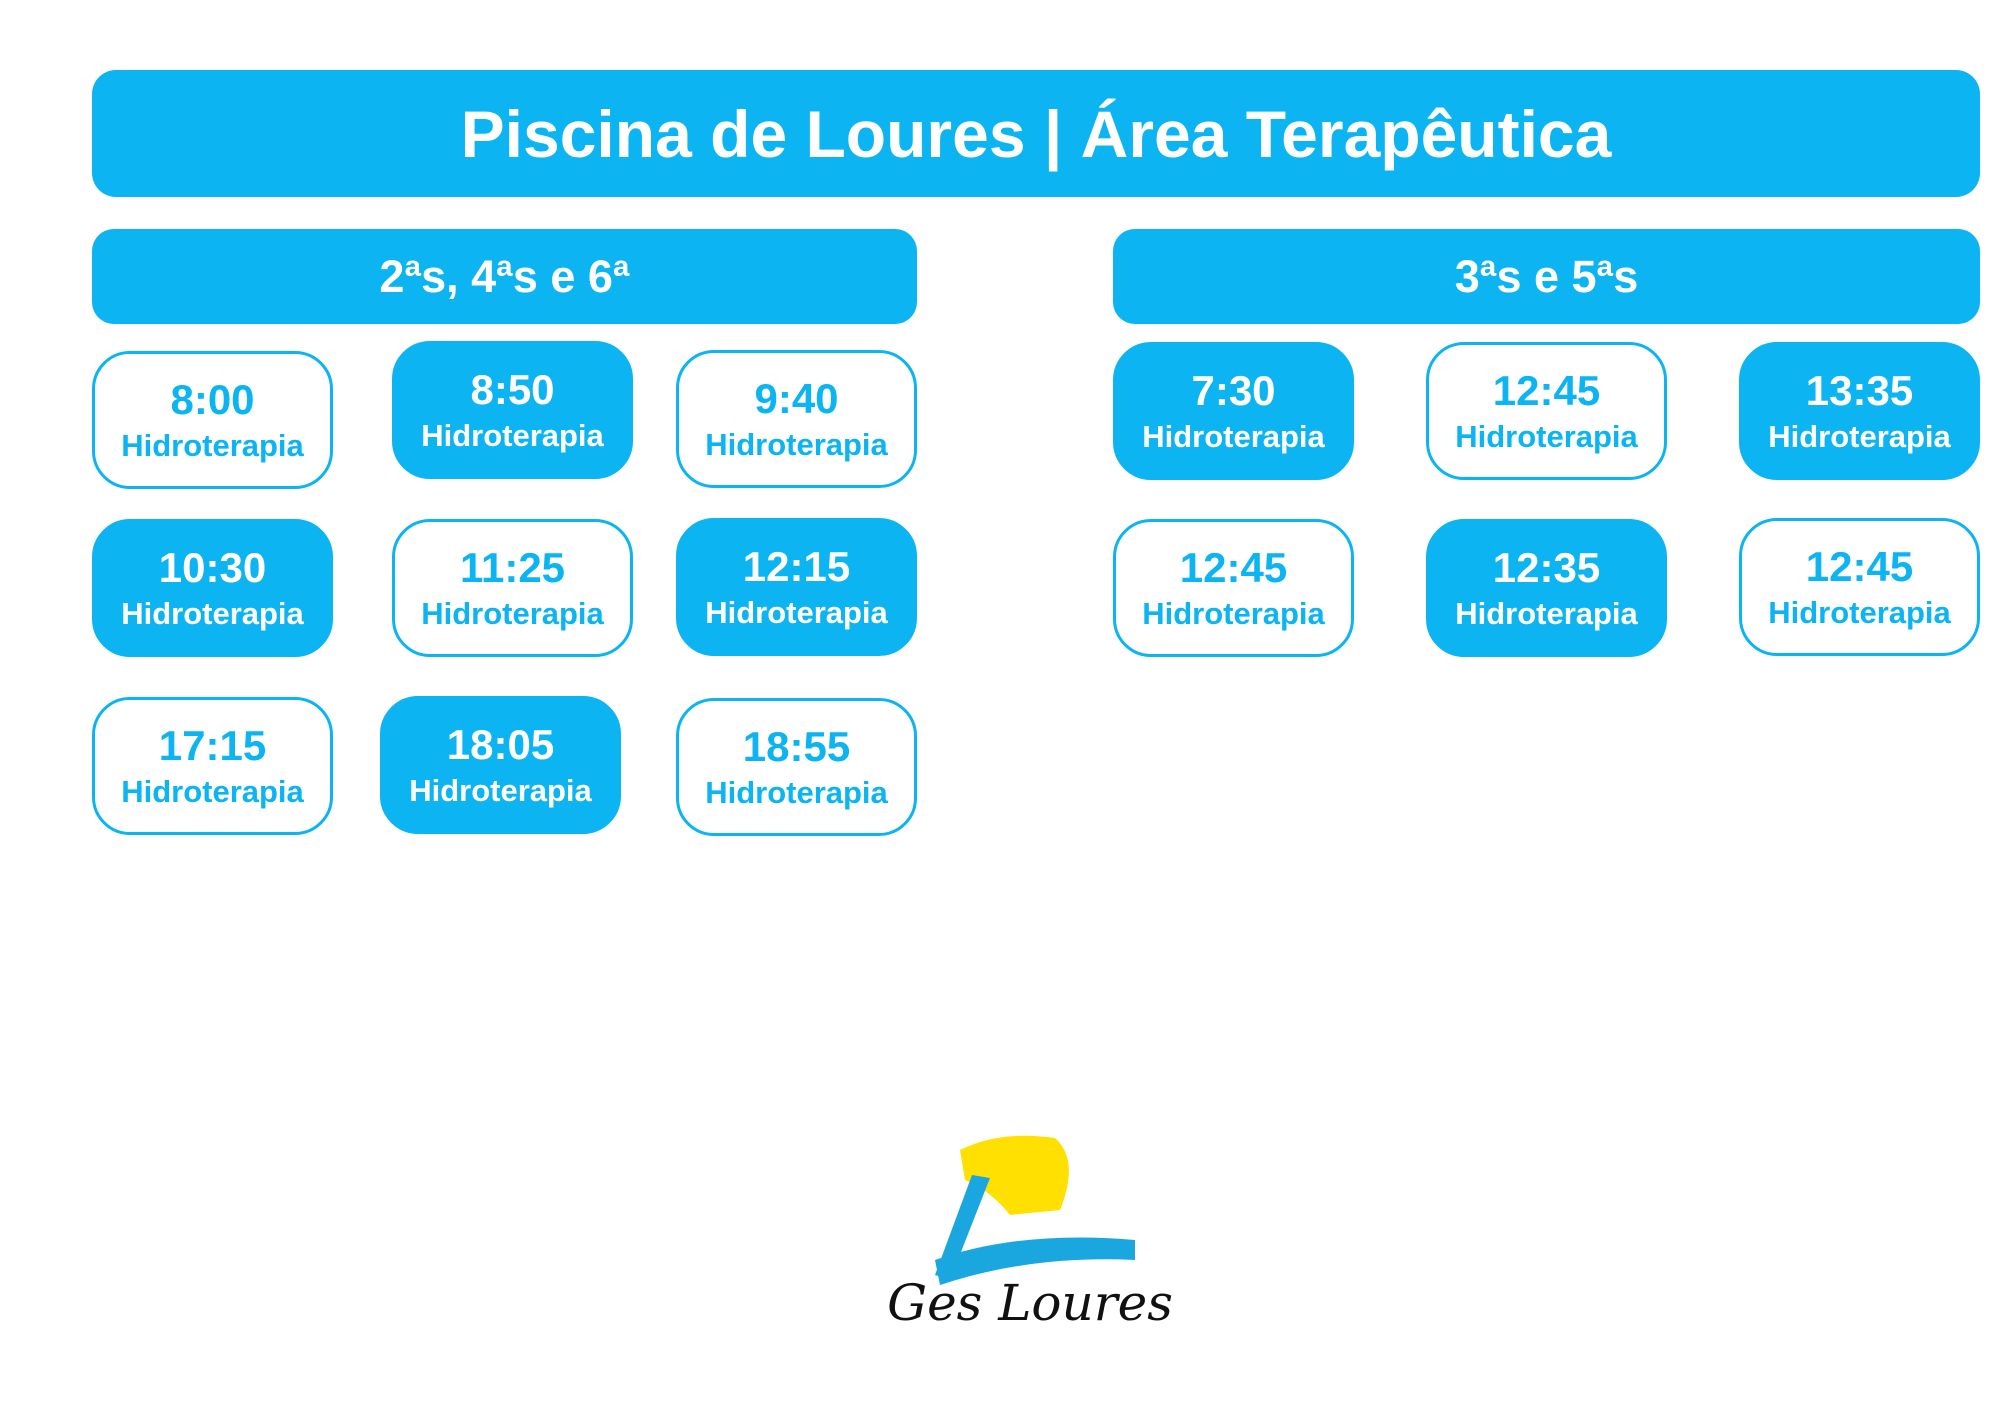 Image resolution: width=2000 pixels, height=1414 pixels. What do you see at coordinates (1859, 390) in the screenshot?
I see `session-time: 13:35` at bounding box center [1859, 390].